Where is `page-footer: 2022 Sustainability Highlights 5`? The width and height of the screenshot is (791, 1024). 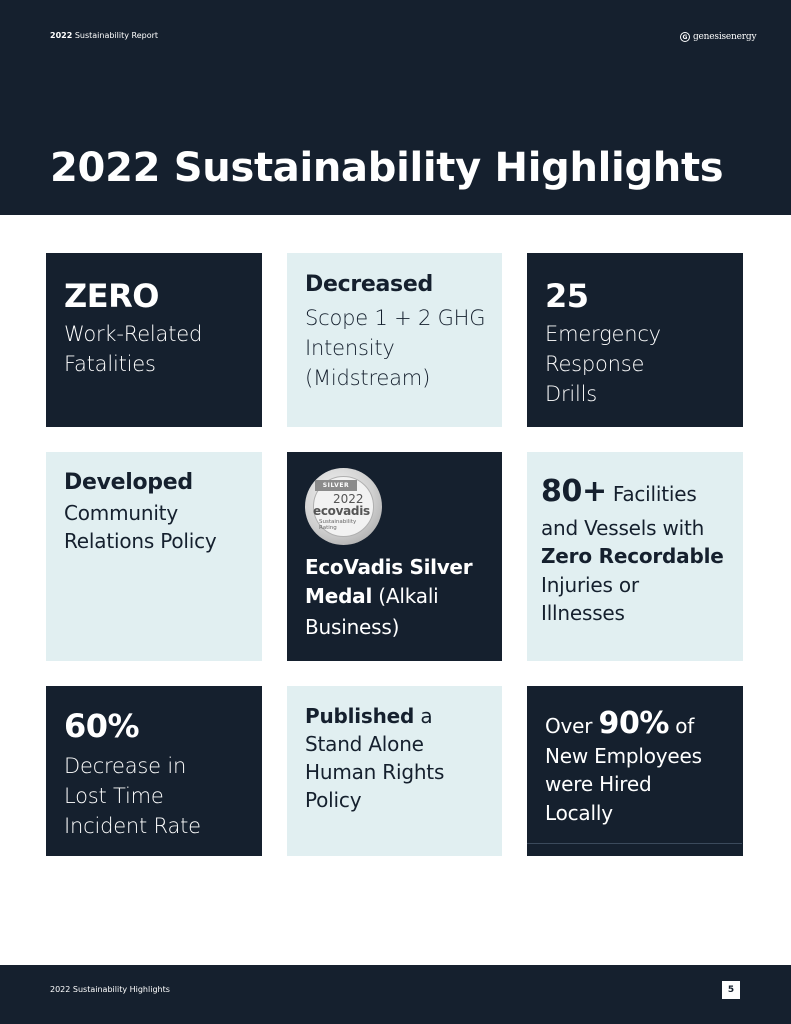 page-footer: 2022 Sustainability Highlights 5 is located at coordinates (395, 994).